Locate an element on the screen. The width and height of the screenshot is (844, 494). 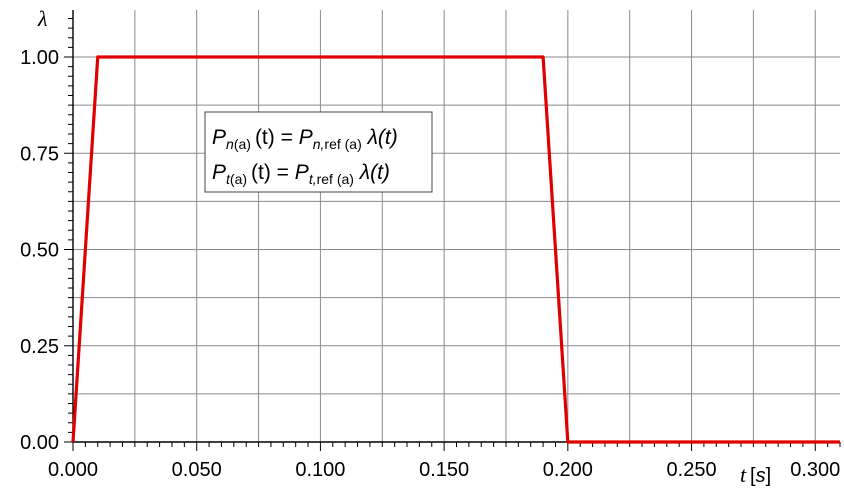
x-axis-title: t [s] is located at coordinates (755, 474).